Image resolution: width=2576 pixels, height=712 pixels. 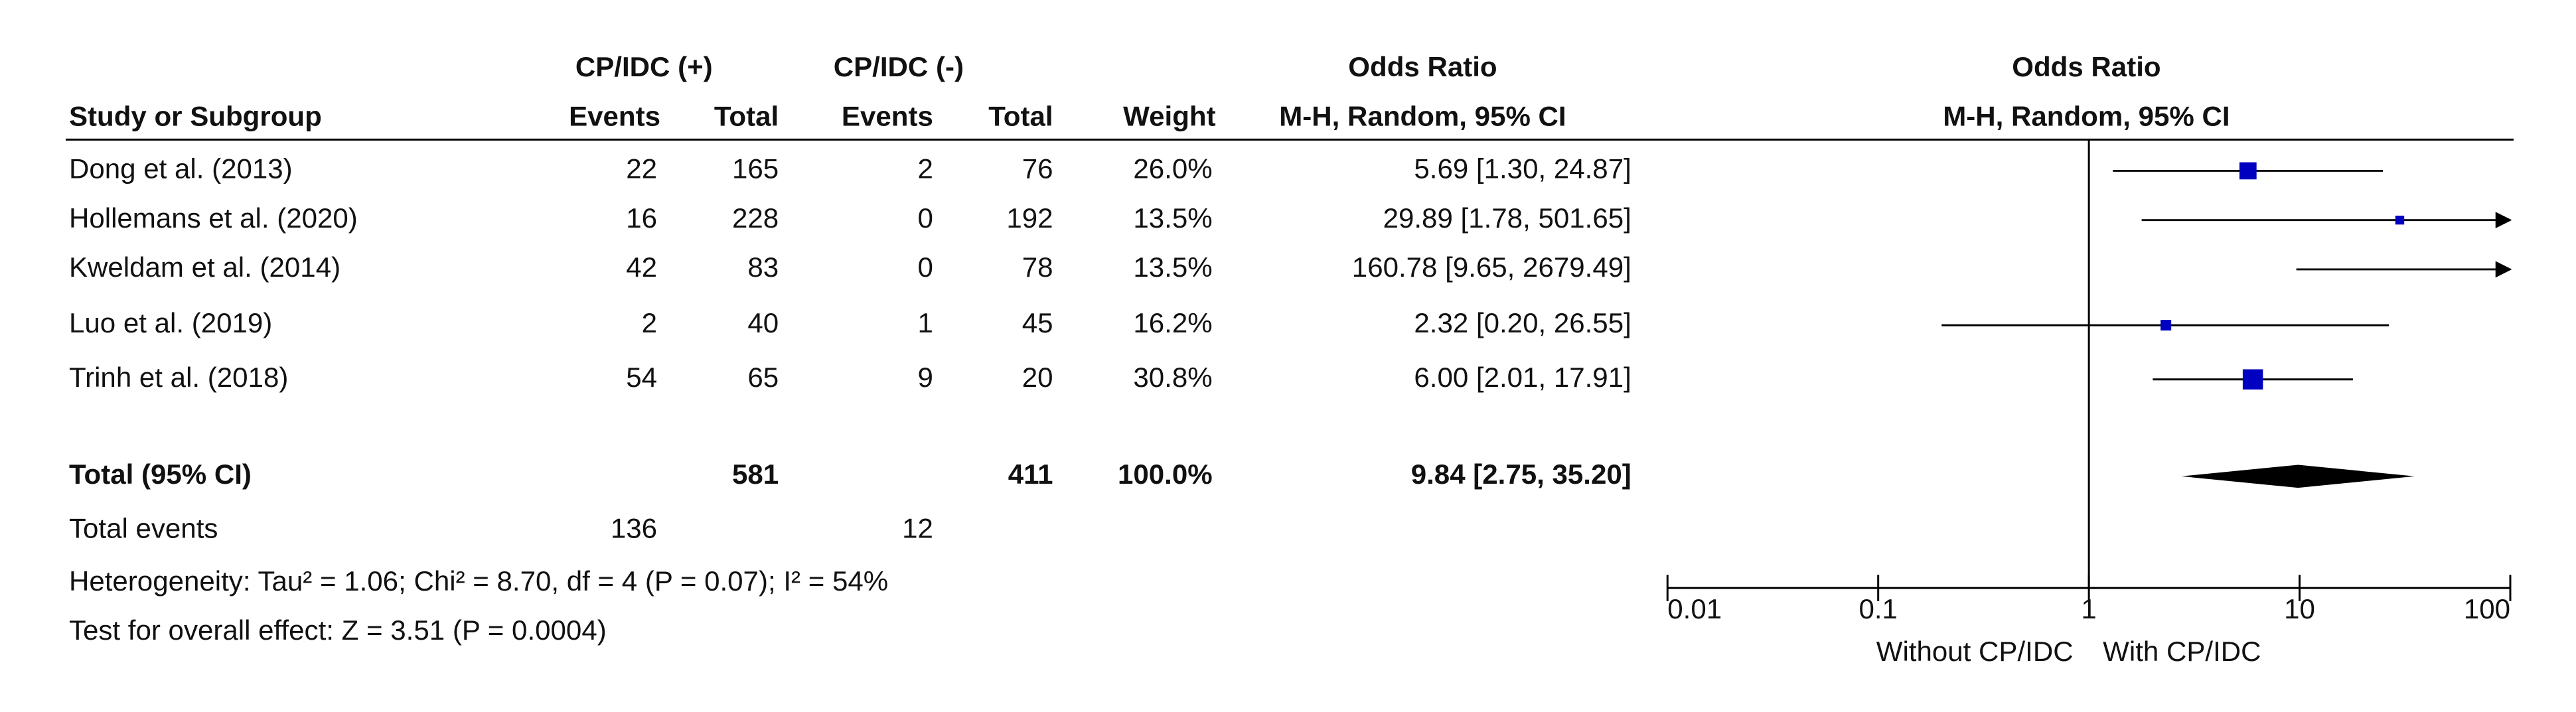 What do you see at coordinates (1173, 377) in the screenshot?
I see `weight: 30.8%` at bounding box center [1173, 377].